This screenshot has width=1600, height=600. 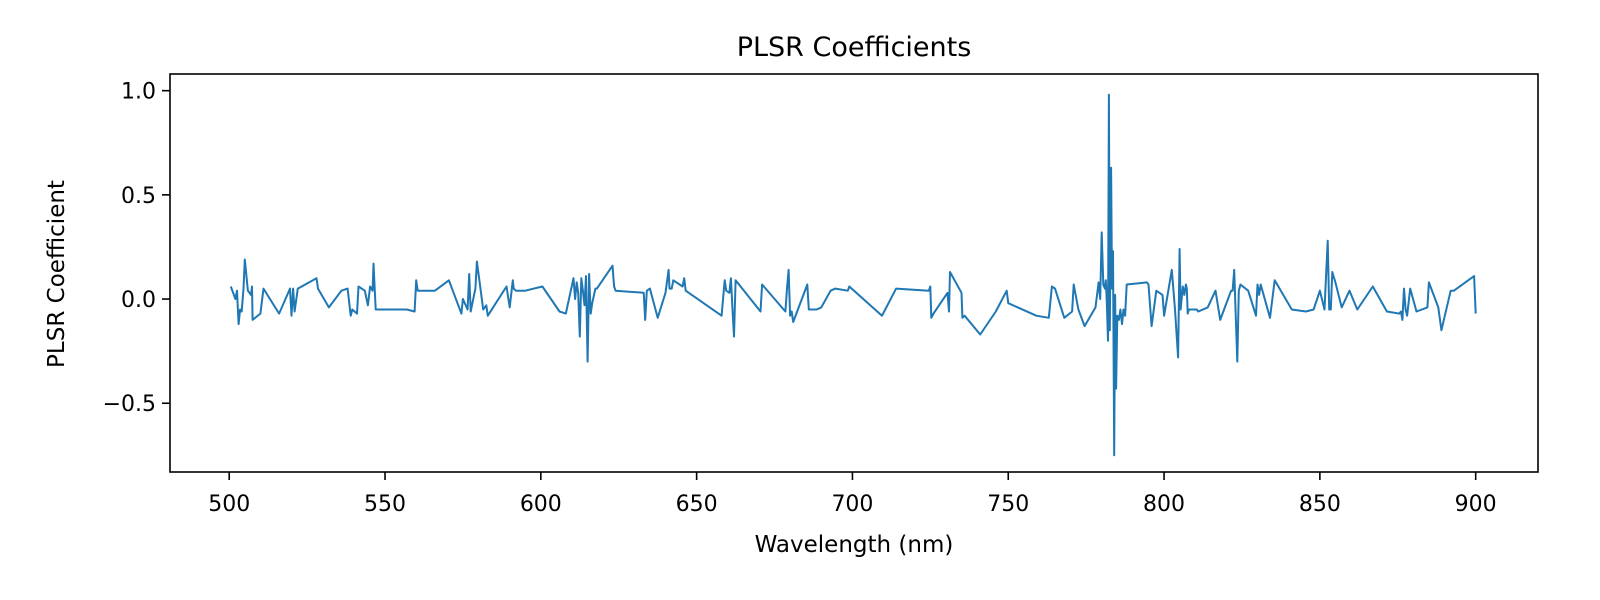 I want to click on y-axis-label: PLSR Coefficient, so click(x=57, y=274).